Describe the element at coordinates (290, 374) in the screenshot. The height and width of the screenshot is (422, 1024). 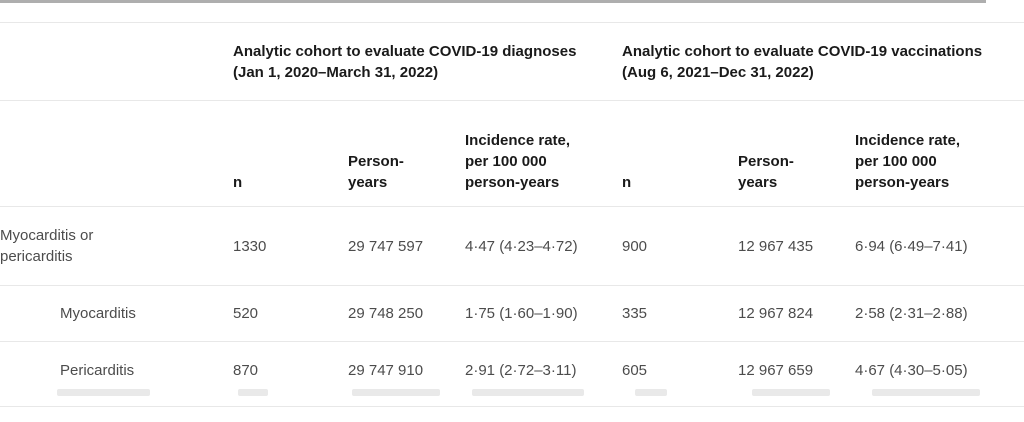
I see `cell-n-diagnoses: 870` at that location.